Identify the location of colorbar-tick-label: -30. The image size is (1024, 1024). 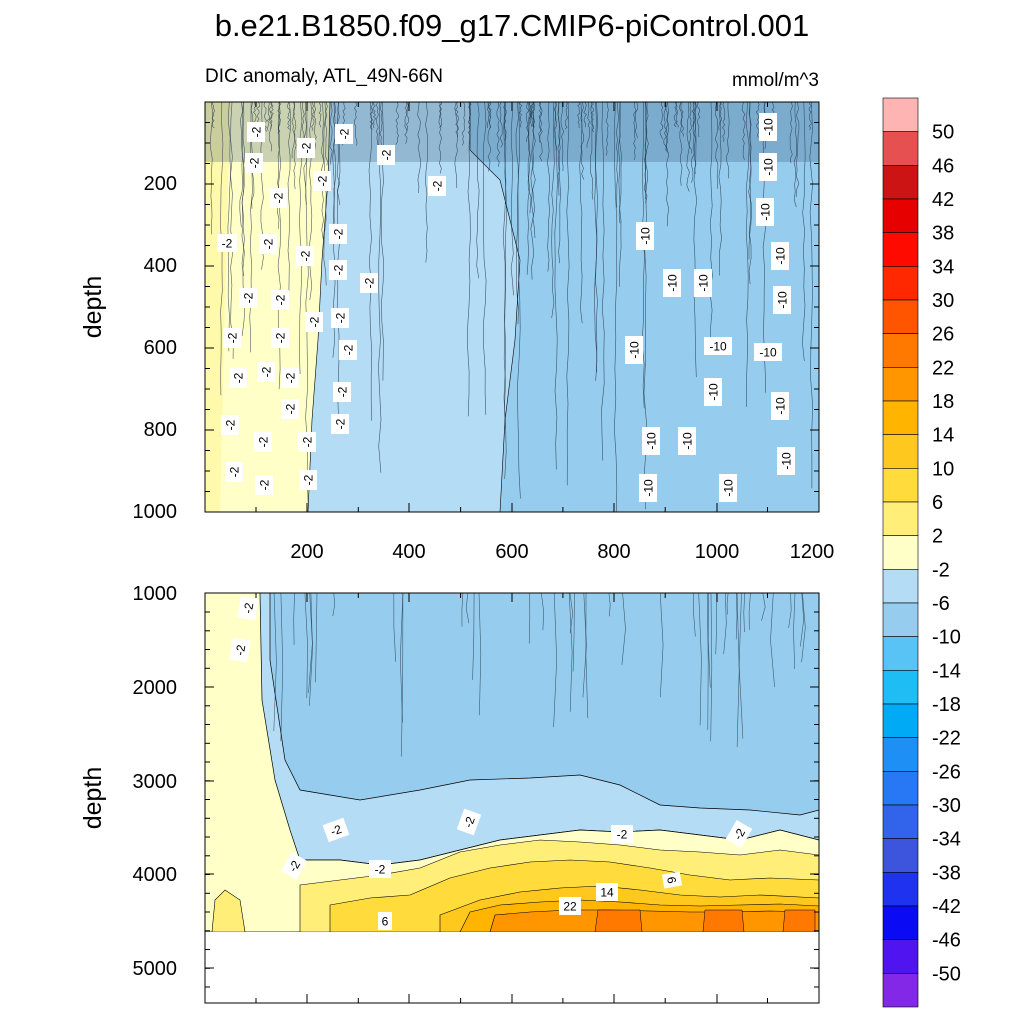
(946, 806).